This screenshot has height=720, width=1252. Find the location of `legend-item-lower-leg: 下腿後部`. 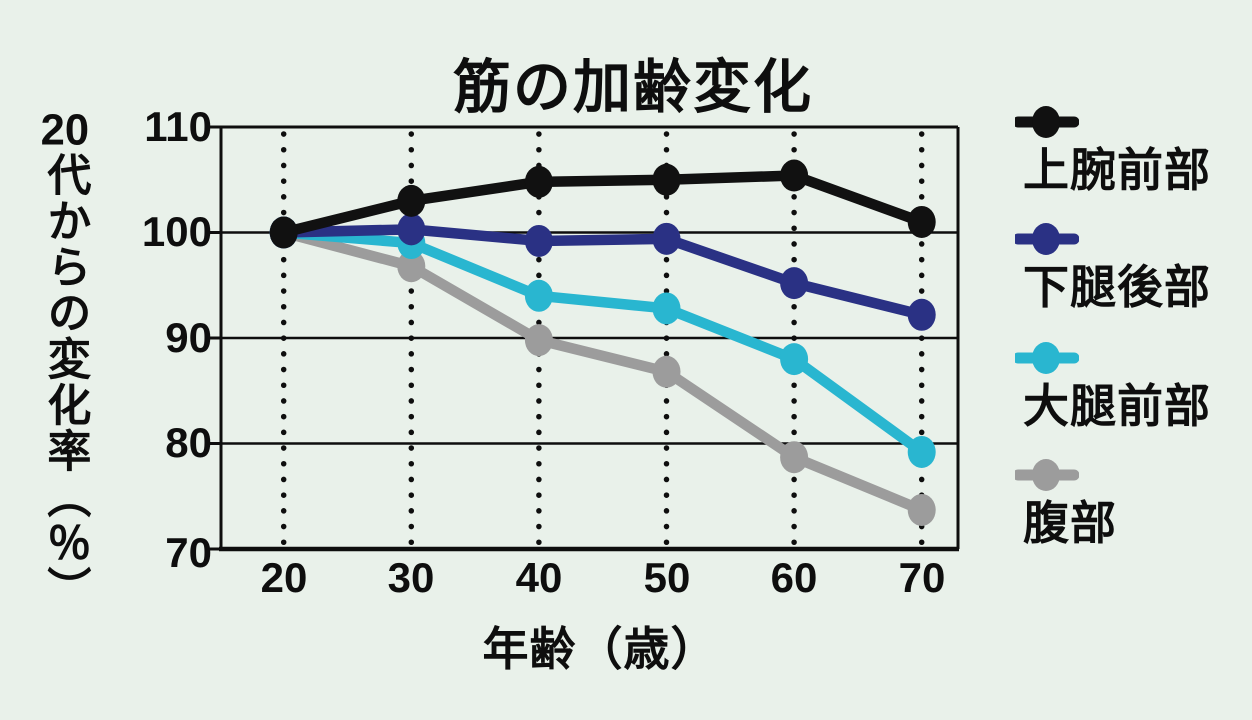

legend-item-lower-leg: 下腿後部 is located at coordinates (1112, 264).